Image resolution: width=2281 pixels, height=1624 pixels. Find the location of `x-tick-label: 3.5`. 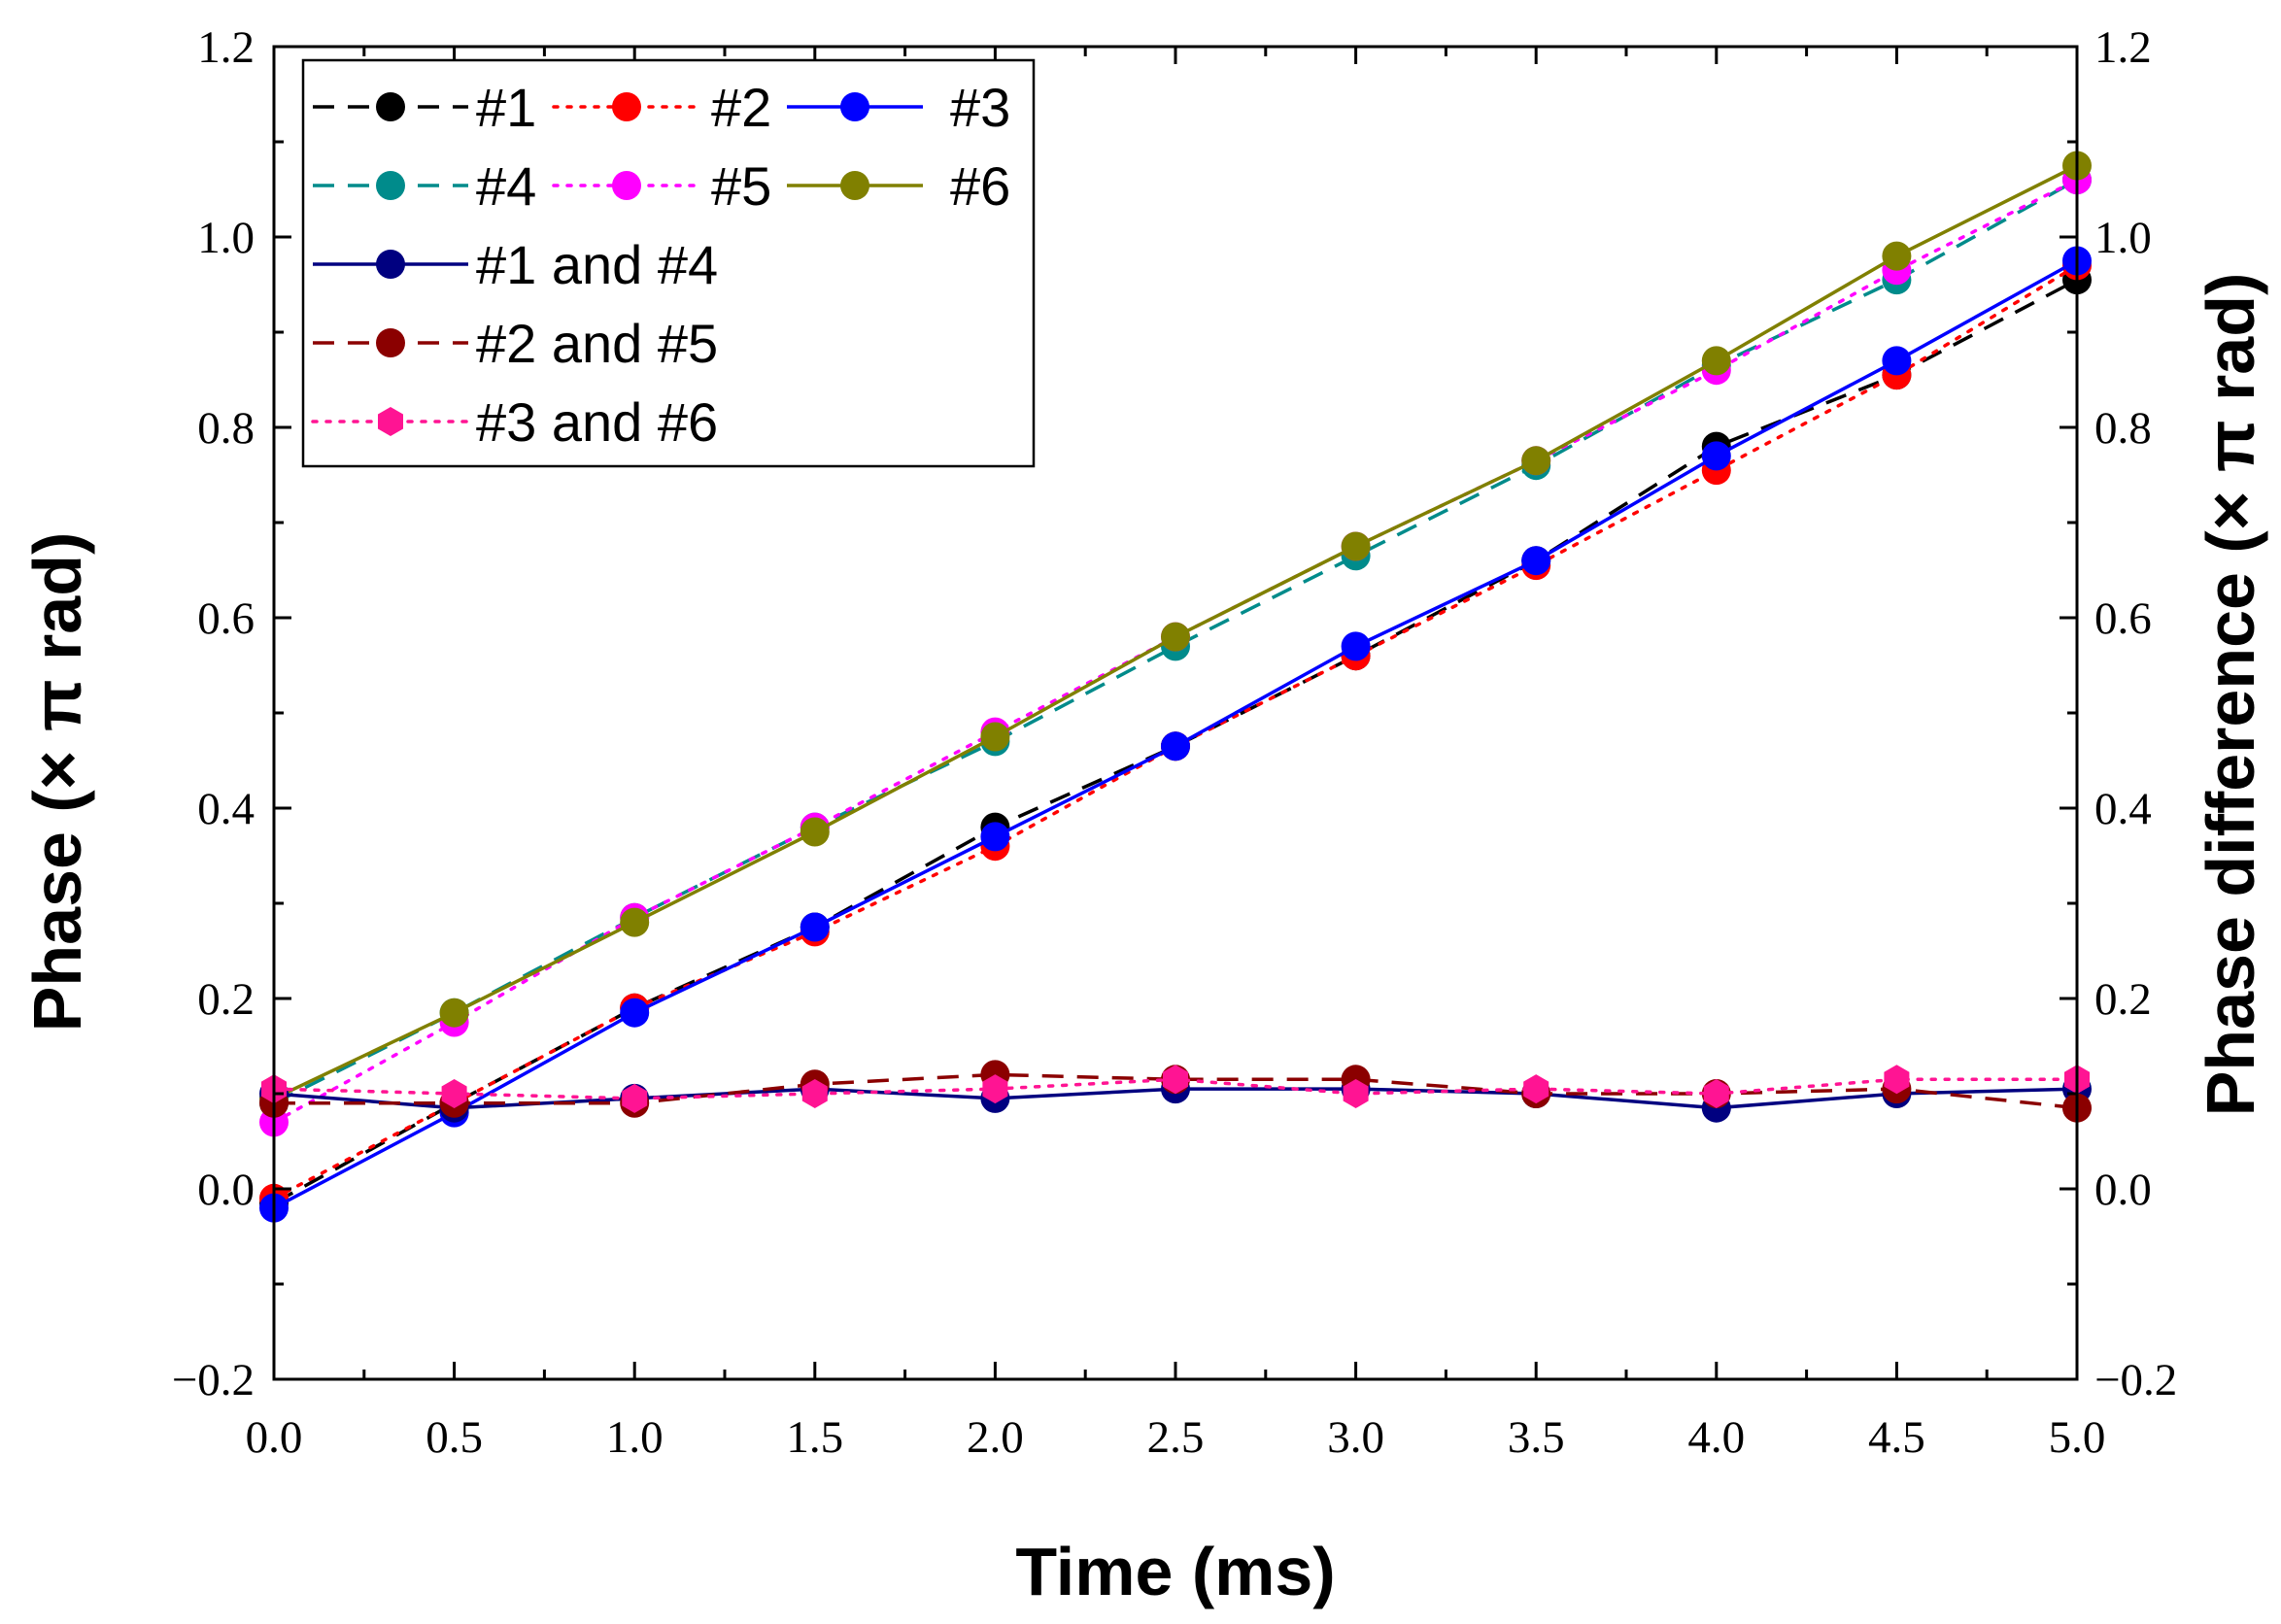

x-tick-label: 3.5 is located at coordinates (1536, 1437).